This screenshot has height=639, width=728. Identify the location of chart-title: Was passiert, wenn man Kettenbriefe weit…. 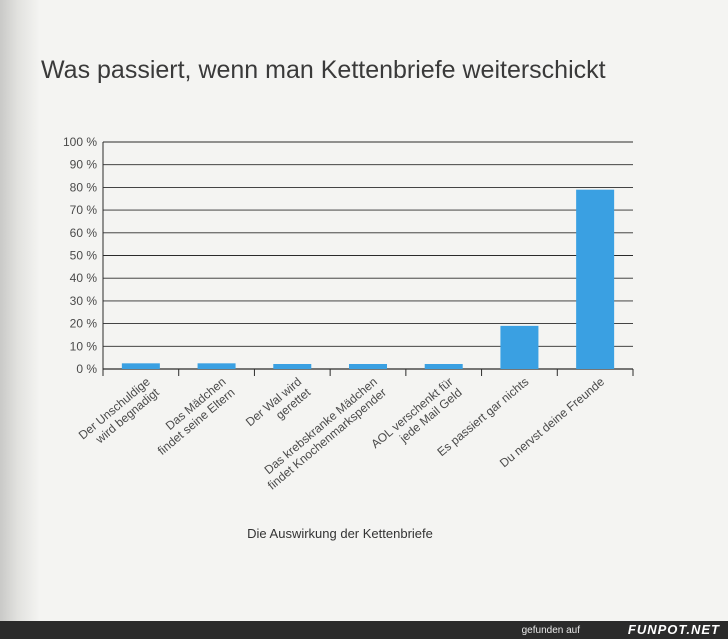
(323, 70).